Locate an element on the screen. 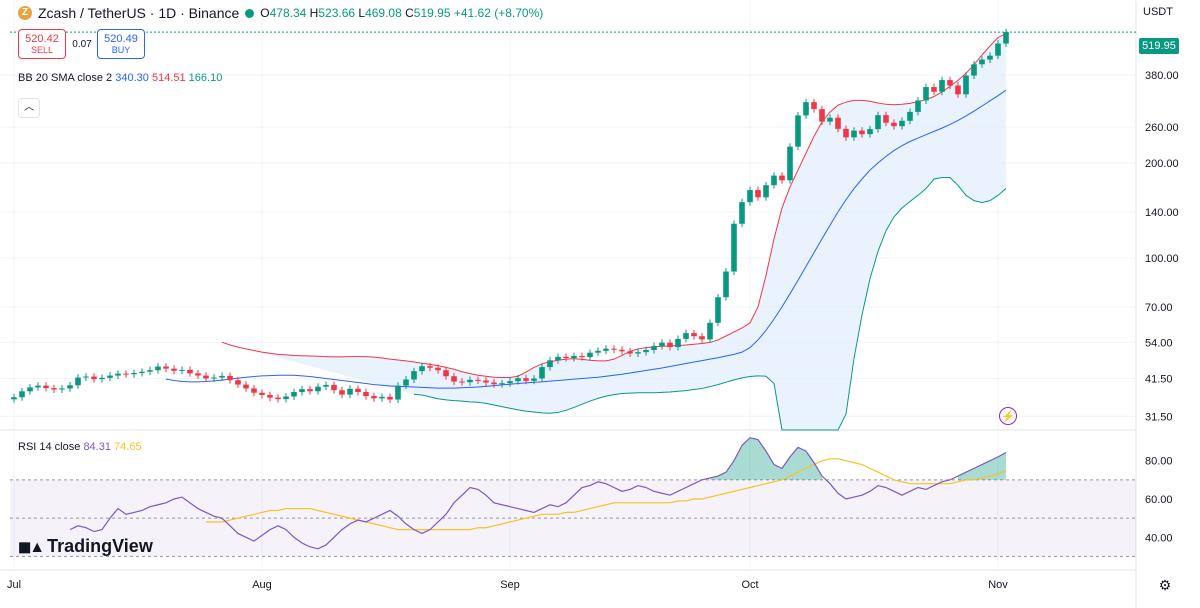  bb-lower-value: 166.10 is located at coordinates (205, 78).